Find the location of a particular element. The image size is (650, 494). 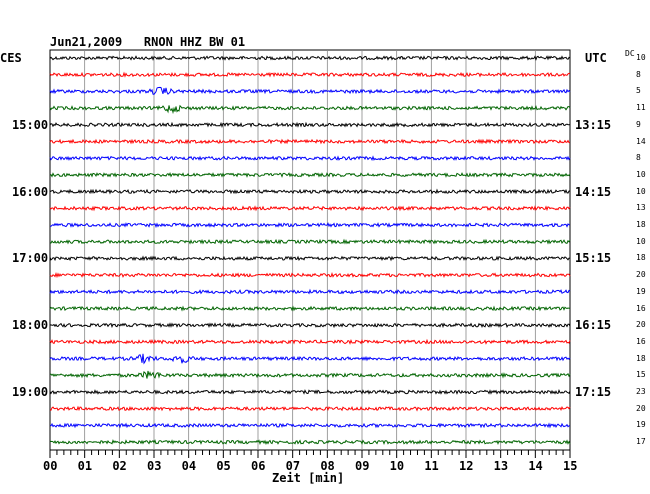

x-tick-label: 07 is located at coordinates (293, 466).